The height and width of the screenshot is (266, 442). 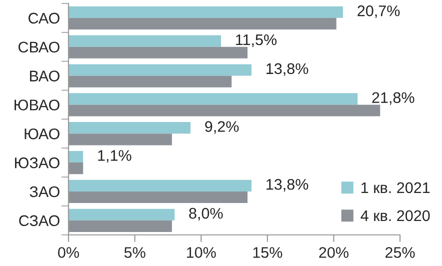 What do you see at coordinates (135, 252) in the screenshot?
I see `x-tick-label: 5%` at bounding box center [135, 252].